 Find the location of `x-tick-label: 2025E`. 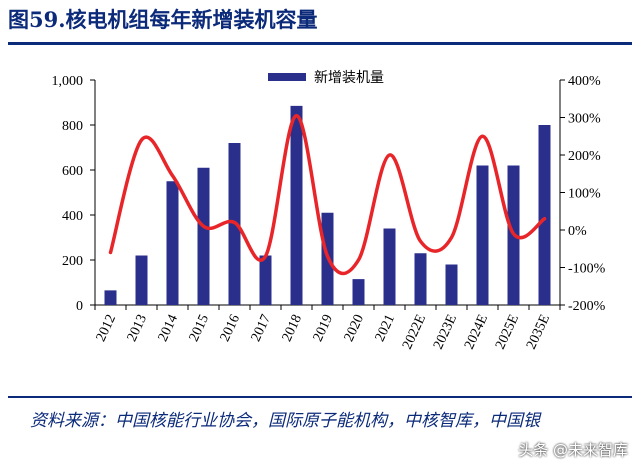

x-tick-label: 2025E is located at coordinates (507, 331).